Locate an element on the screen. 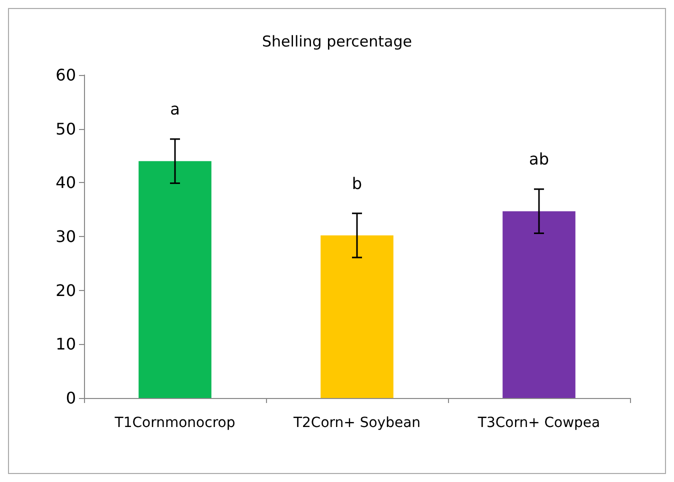 Image resolution: width=674 pixels, height=482 pixels. annotation: b is located at coordinates (357, 183).